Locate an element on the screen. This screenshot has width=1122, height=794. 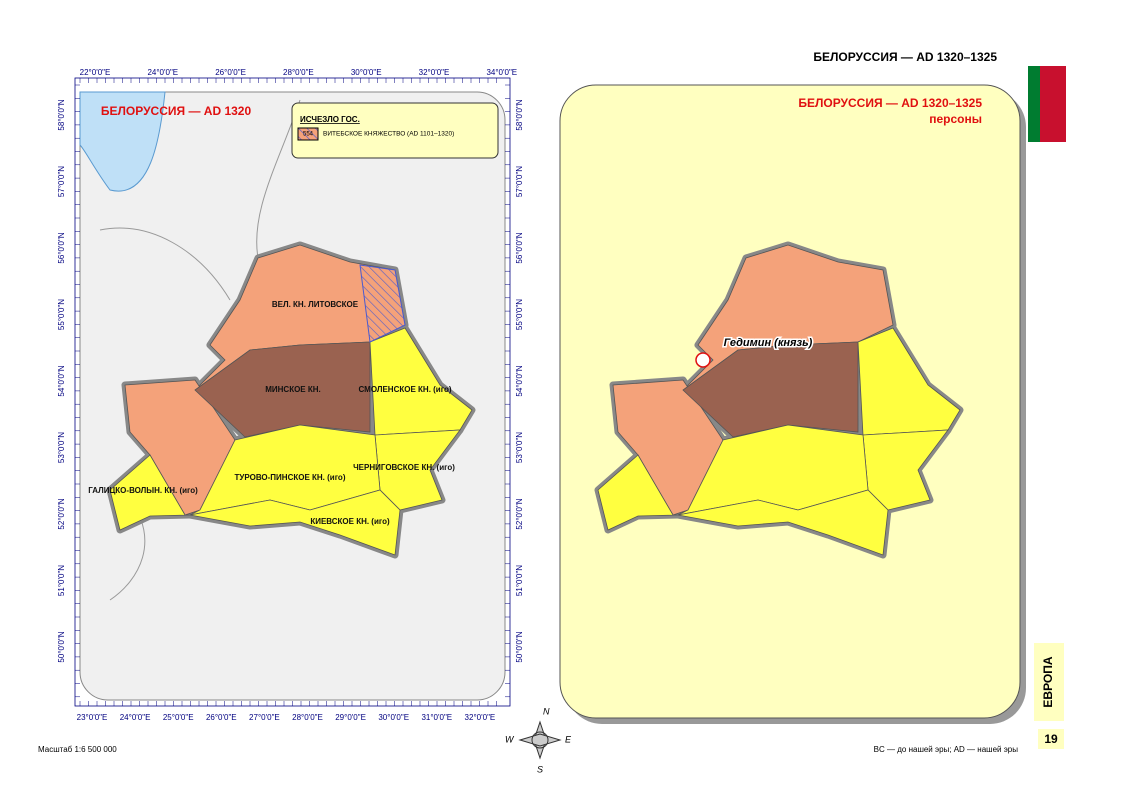
page-title: БЕЛОРУССИЯ — AD 1320–1325 is located at coordinates (905, 57).